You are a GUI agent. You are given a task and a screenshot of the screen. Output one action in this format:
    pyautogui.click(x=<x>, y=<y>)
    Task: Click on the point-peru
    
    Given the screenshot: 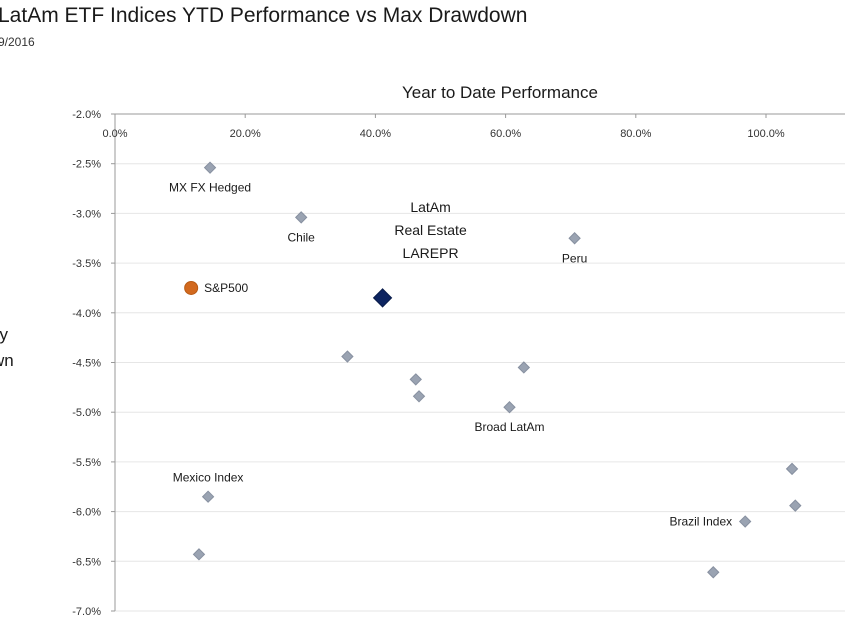 What is the action you would take?
    pyautogui.click(x=574, y=238)
    